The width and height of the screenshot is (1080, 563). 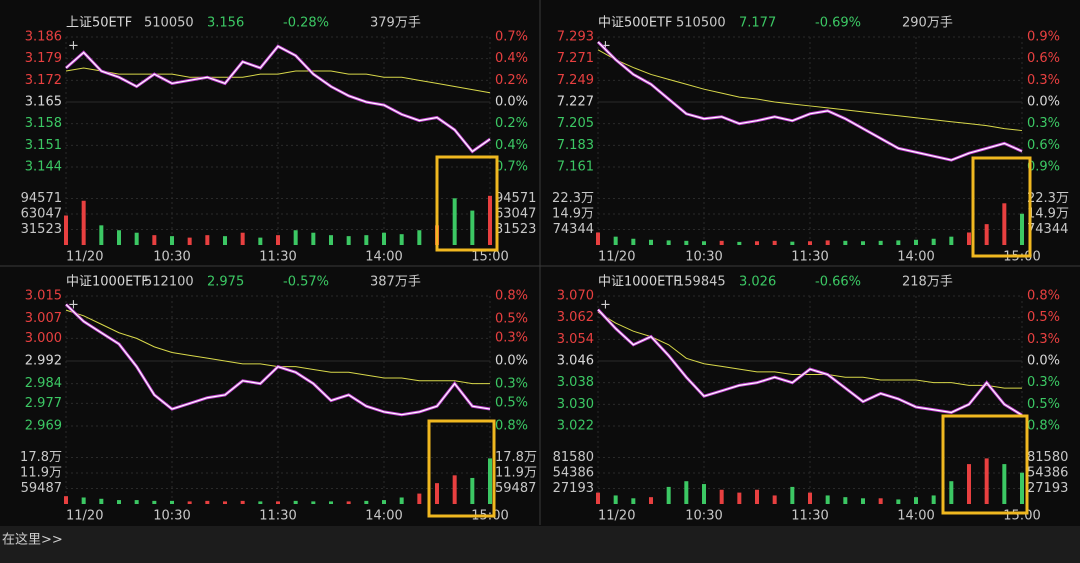 I want to click on volume-tick-label: 11.9万, so click(x=516, y=473).